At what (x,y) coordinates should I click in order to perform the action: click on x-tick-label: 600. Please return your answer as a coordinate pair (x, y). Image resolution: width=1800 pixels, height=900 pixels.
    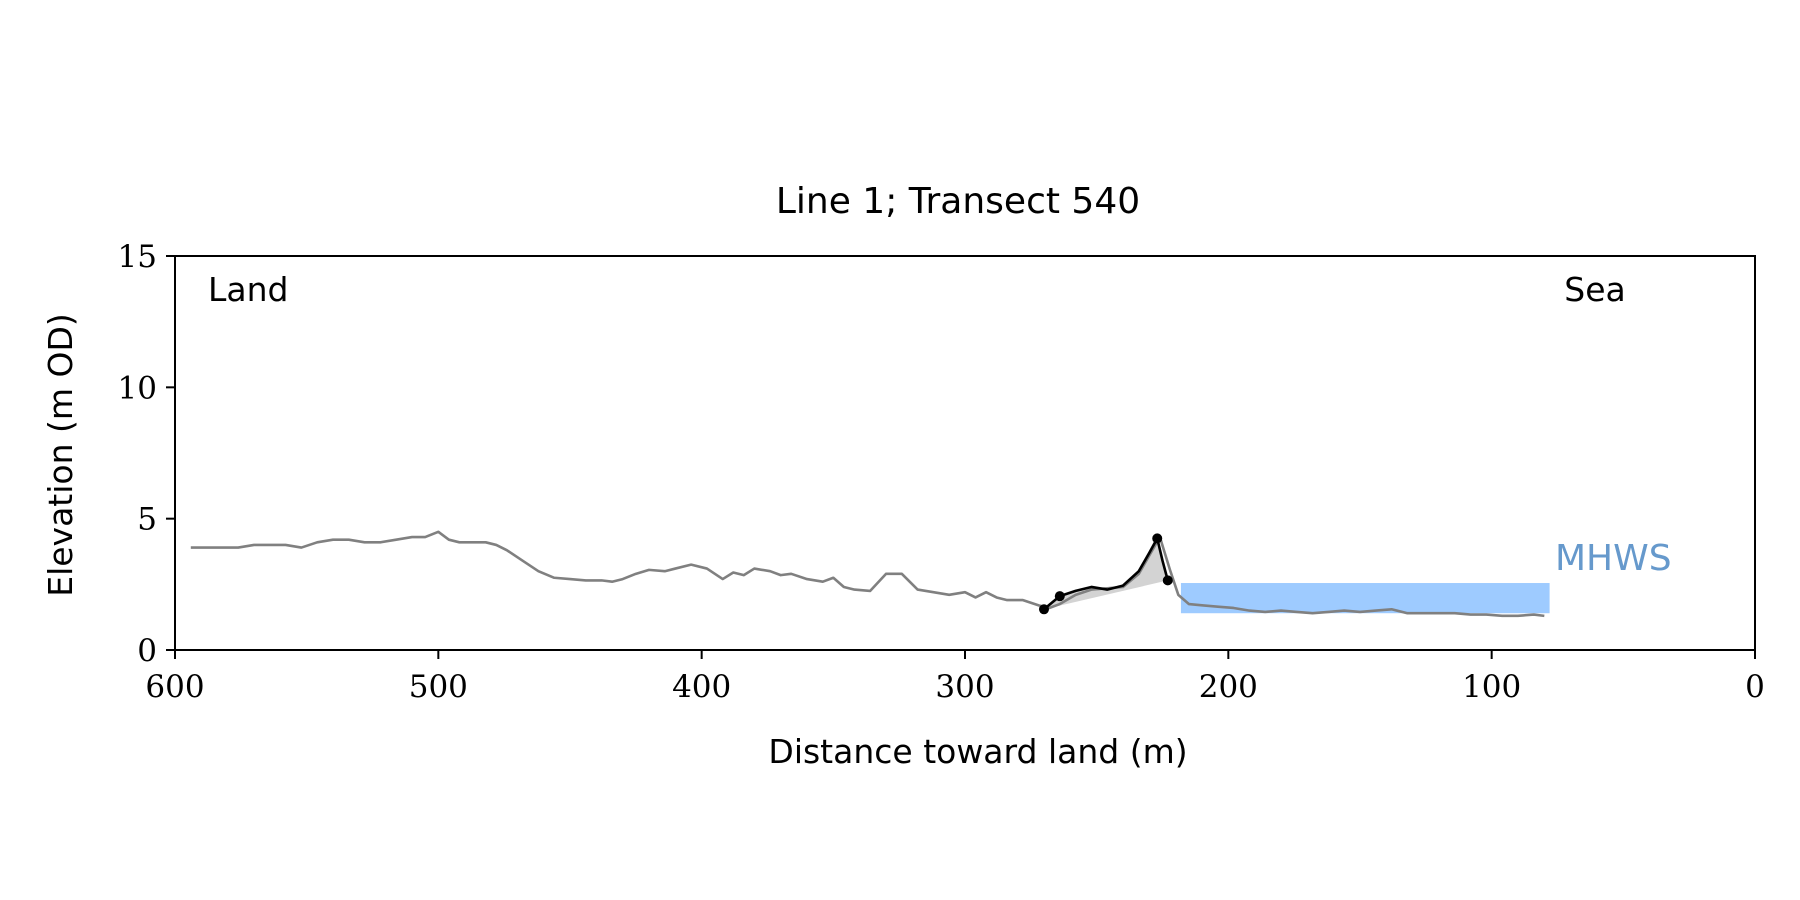
    Looking at the image, I should click on (174, 687).